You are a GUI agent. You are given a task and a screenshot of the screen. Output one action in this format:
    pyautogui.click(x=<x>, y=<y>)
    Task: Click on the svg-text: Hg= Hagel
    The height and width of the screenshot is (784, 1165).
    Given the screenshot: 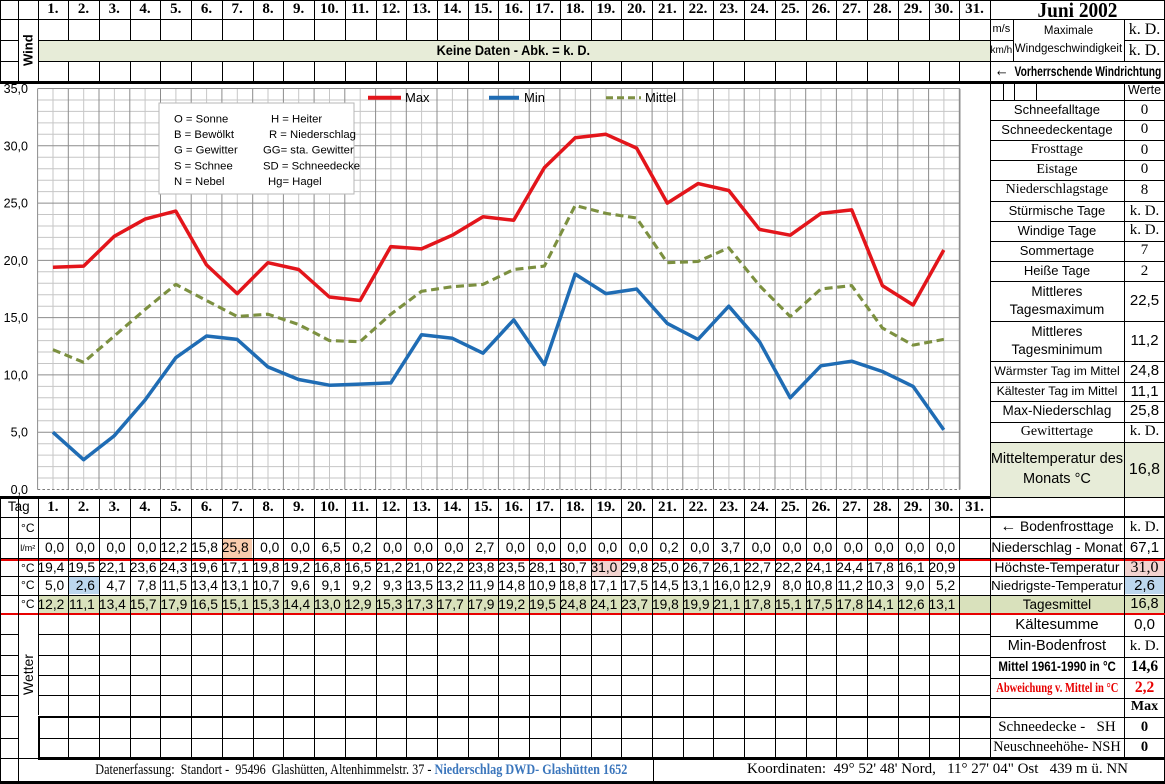 What is the action you would take?
    pyautogui.click(x=295, y=182)
    